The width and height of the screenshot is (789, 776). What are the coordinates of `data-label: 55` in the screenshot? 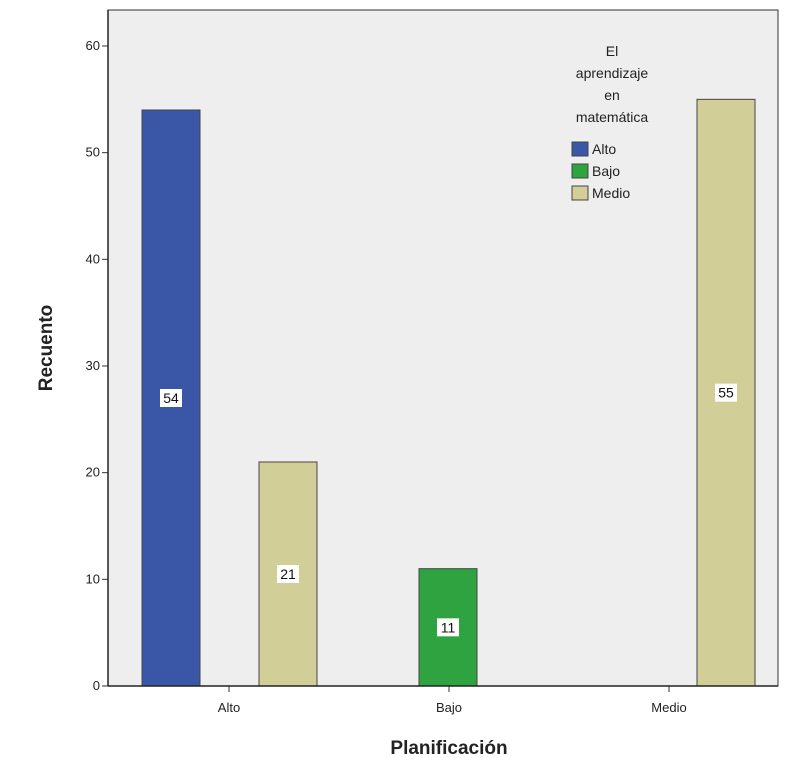 It's located at (726, 393).